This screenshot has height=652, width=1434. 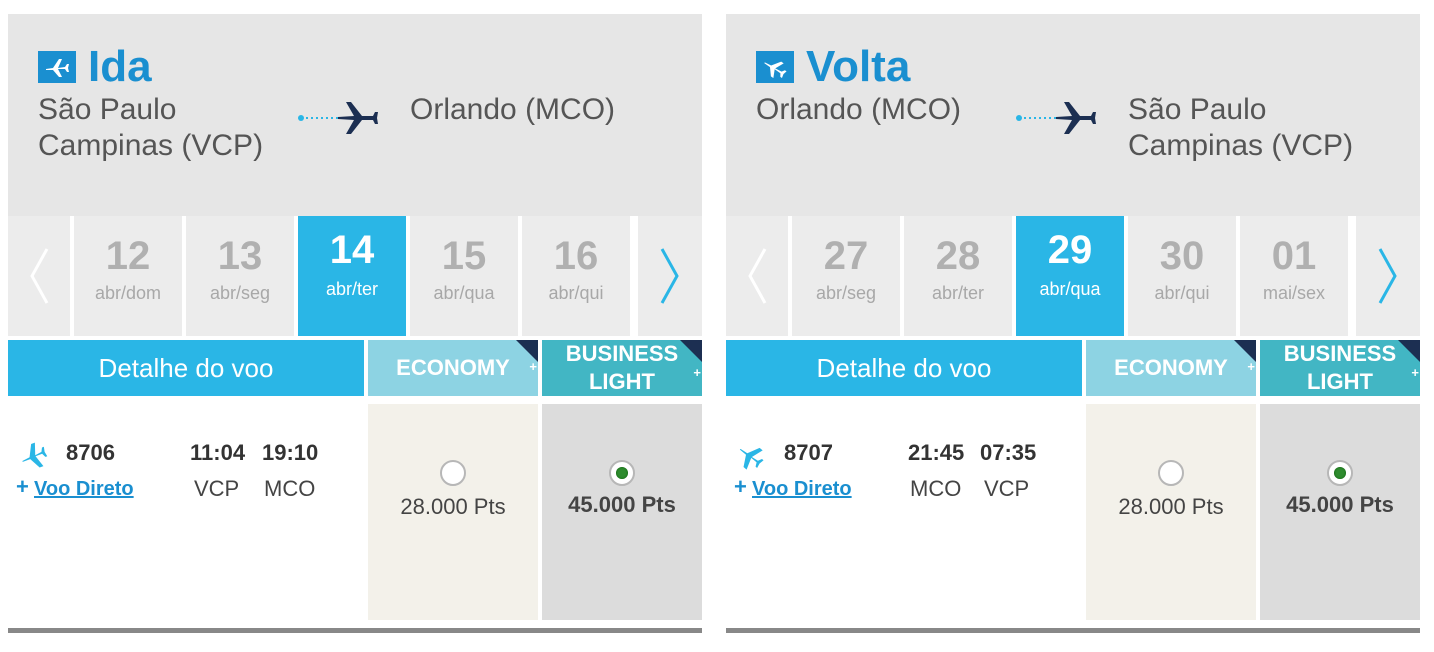 I want to click on destination-city: São Paulo Campinas (VCP), so click(x=1240, y=128).